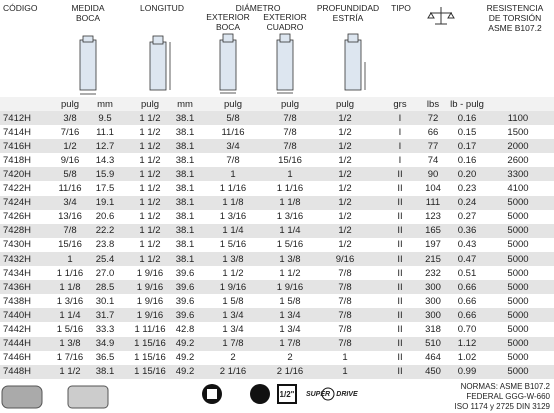  Describe the element at coordinates (17, 174) in the screenshot. I see `code: 7420H` at that location.